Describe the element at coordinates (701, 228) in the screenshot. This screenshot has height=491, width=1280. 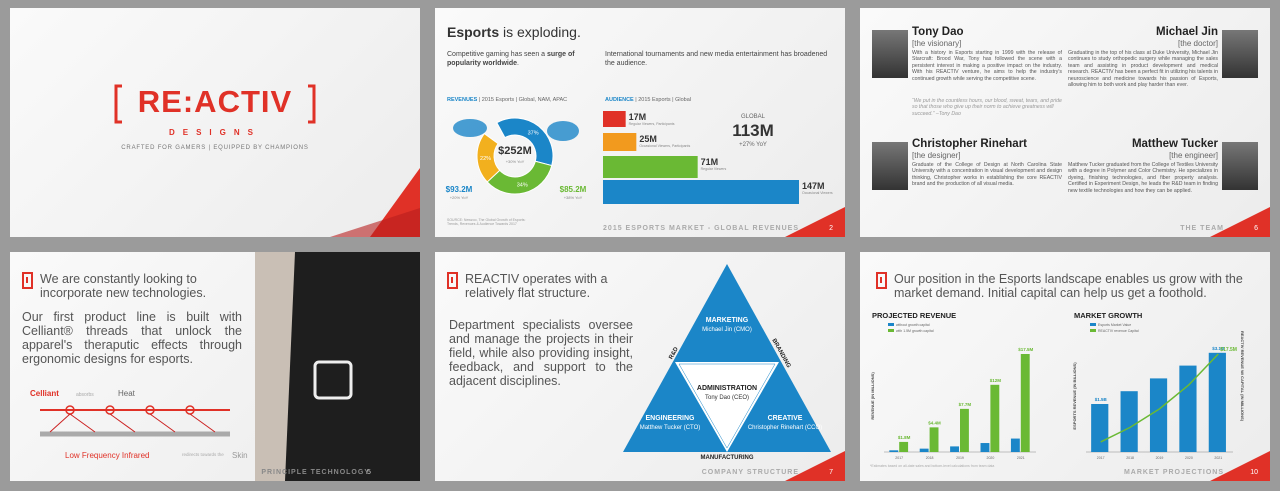
I see `footer: 2015 ESPORTS MARKET - GLOBAL REVENUES` at that location.